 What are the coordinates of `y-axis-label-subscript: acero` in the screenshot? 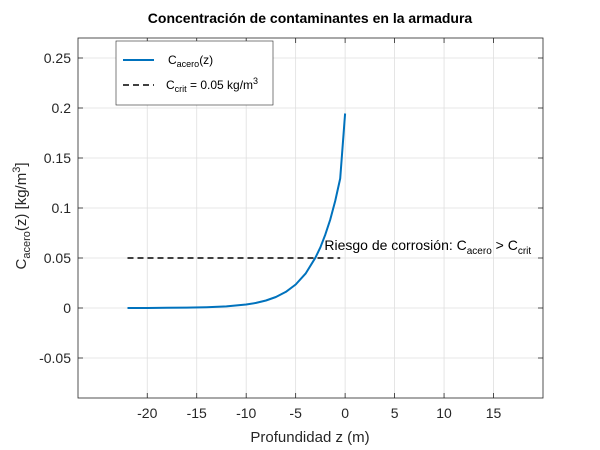 It's located at (27, 245).